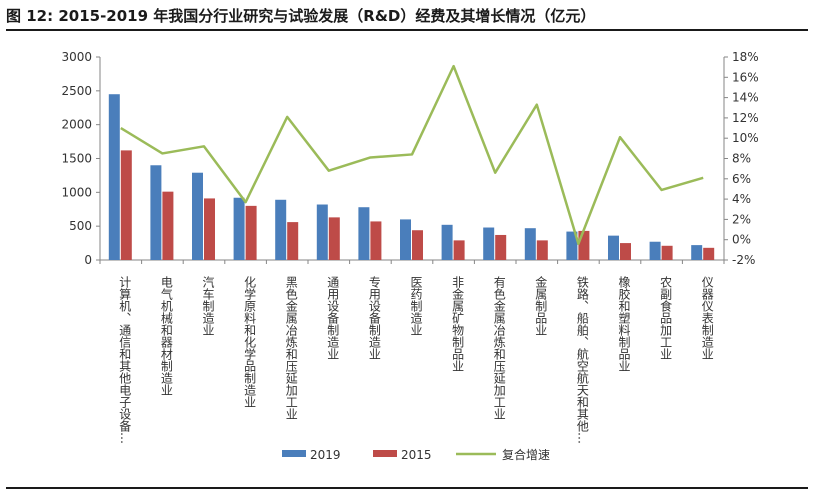 Image resolution: width=814 pixels, height=491 pixels. I want to click on top-rule, so click(407, 30).